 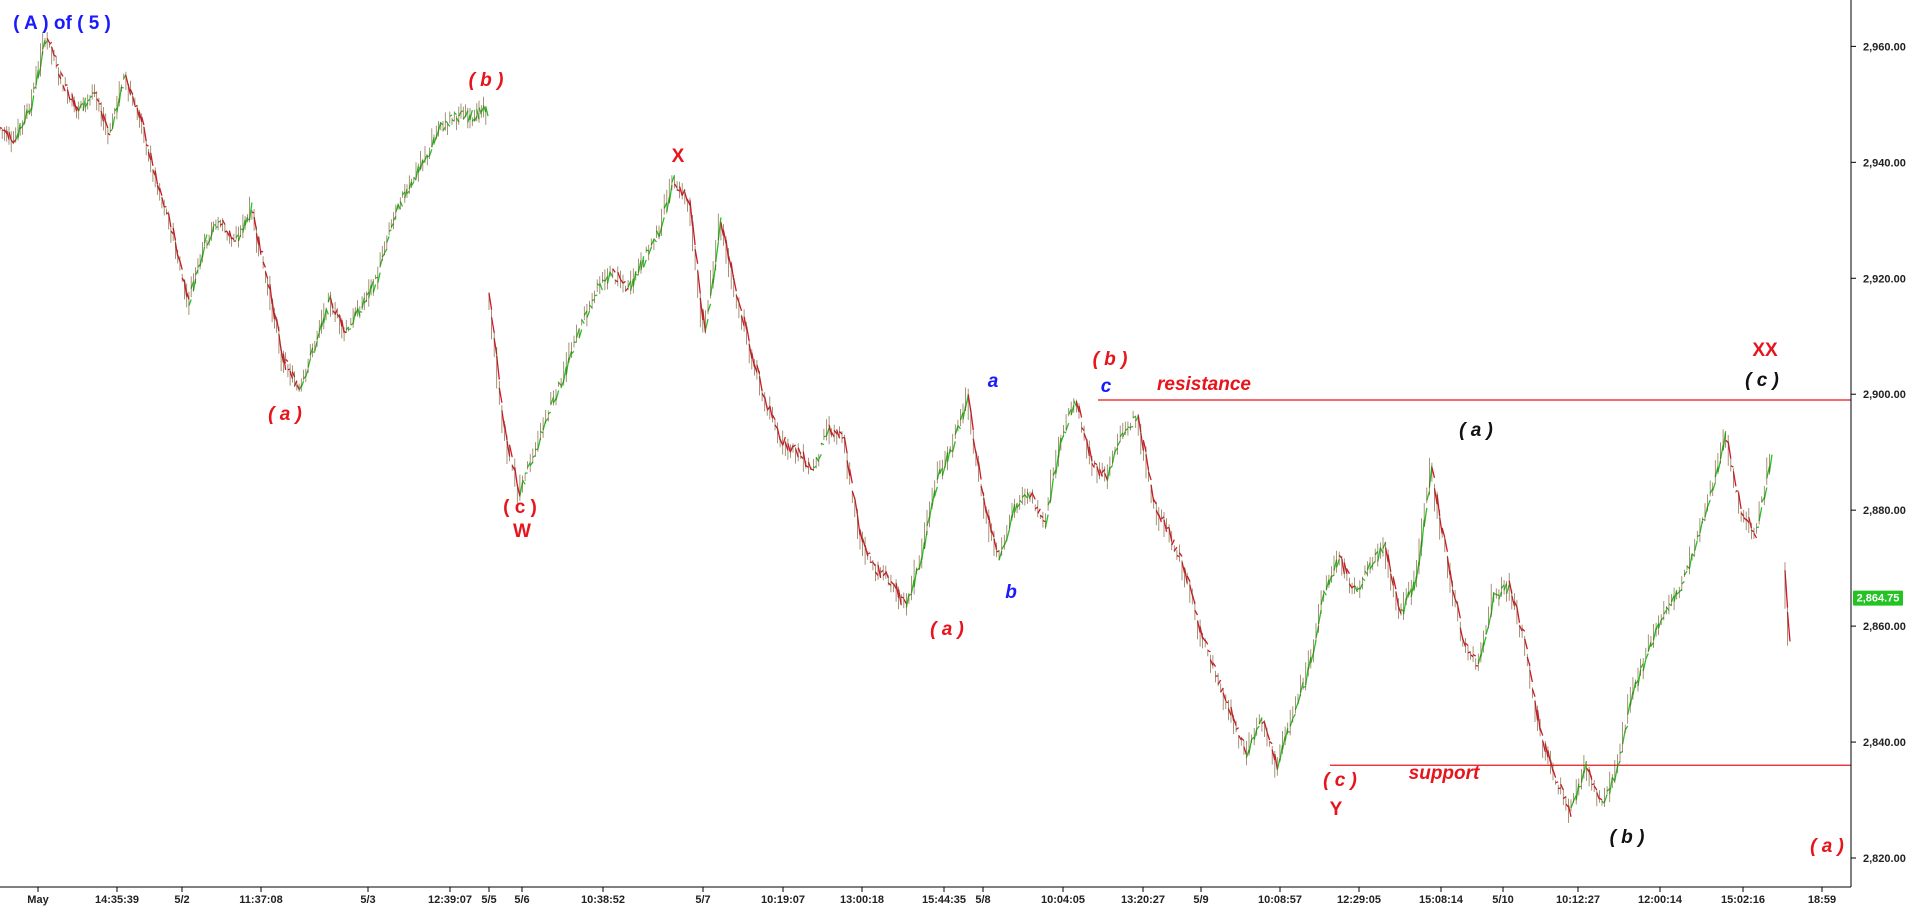 What do you see at coordinates (944, 900) in the screenshot?
I see `x-tick-label: 15:44:35` at bounding box center [944, 900].